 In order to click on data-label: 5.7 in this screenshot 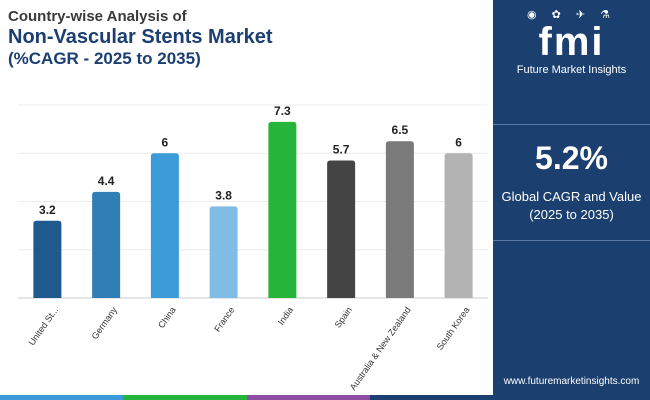, I will do `click(341, 149)`.